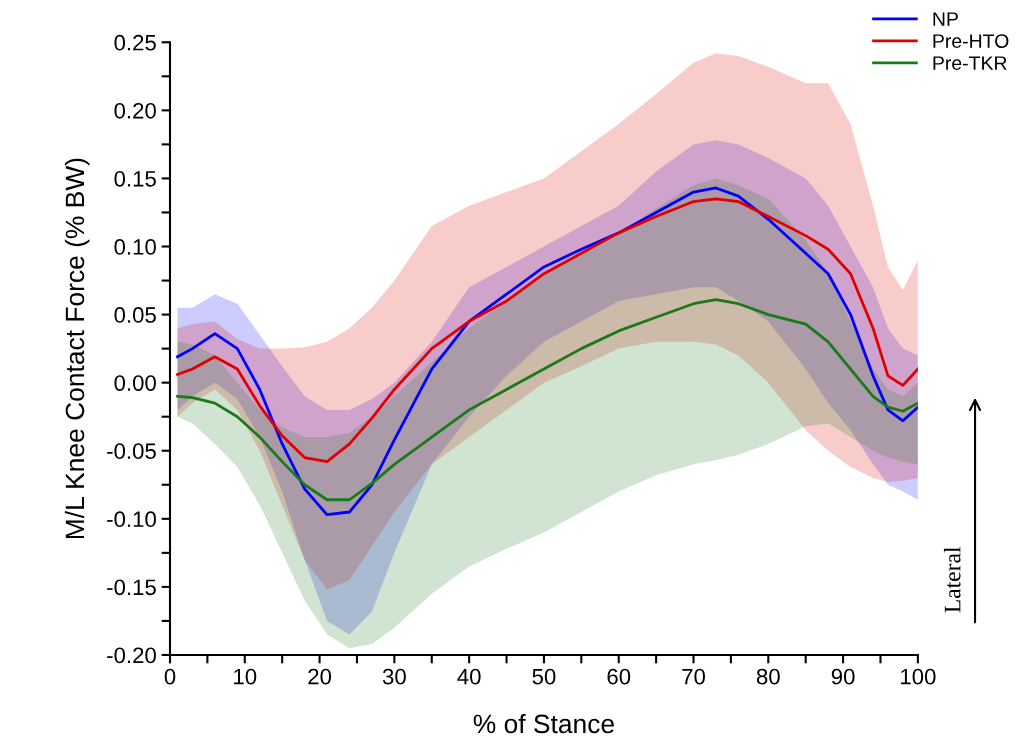  What do you see at coordinates (77, 348) in the screenshot?
I see `y-axis-title: M/L Knee Contact Force (% BW)` at bounding box center [77, 348].